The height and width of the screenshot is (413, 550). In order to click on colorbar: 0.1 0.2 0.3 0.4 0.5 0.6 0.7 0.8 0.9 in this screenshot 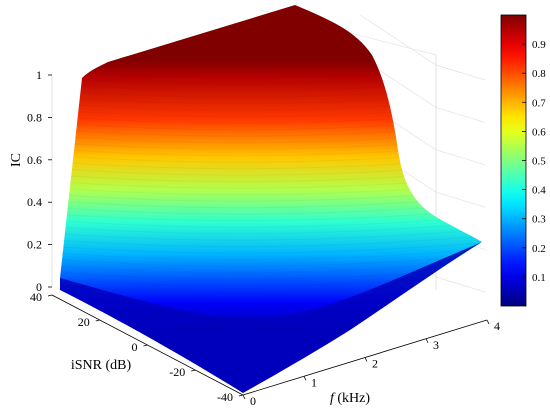, I will do `click(523, 160)`.